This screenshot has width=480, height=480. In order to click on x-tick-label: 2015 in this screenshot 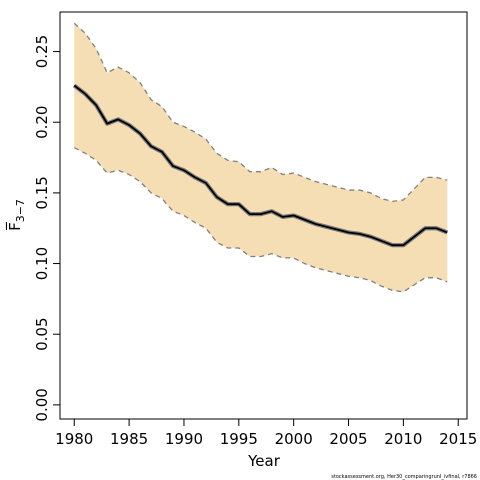, I will do `click(458, 439)`.